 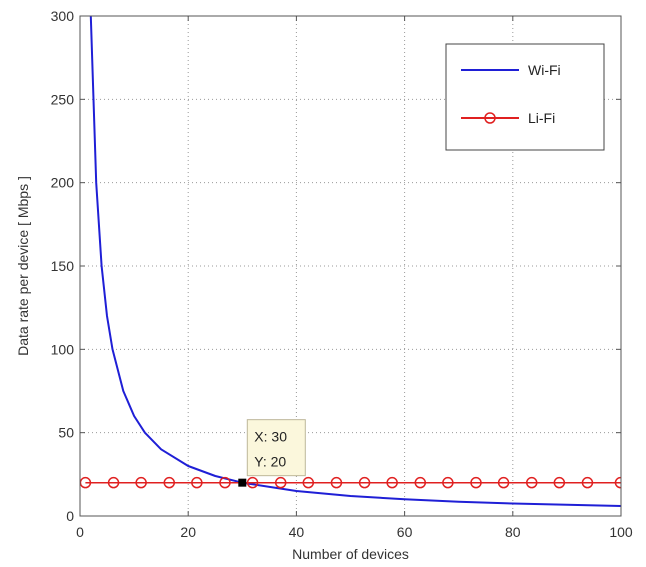 What do you see at coordinates (350, 554) in the screenshot?
I see `x-axis-label: Number of devices` at bounding box center [350, 554].